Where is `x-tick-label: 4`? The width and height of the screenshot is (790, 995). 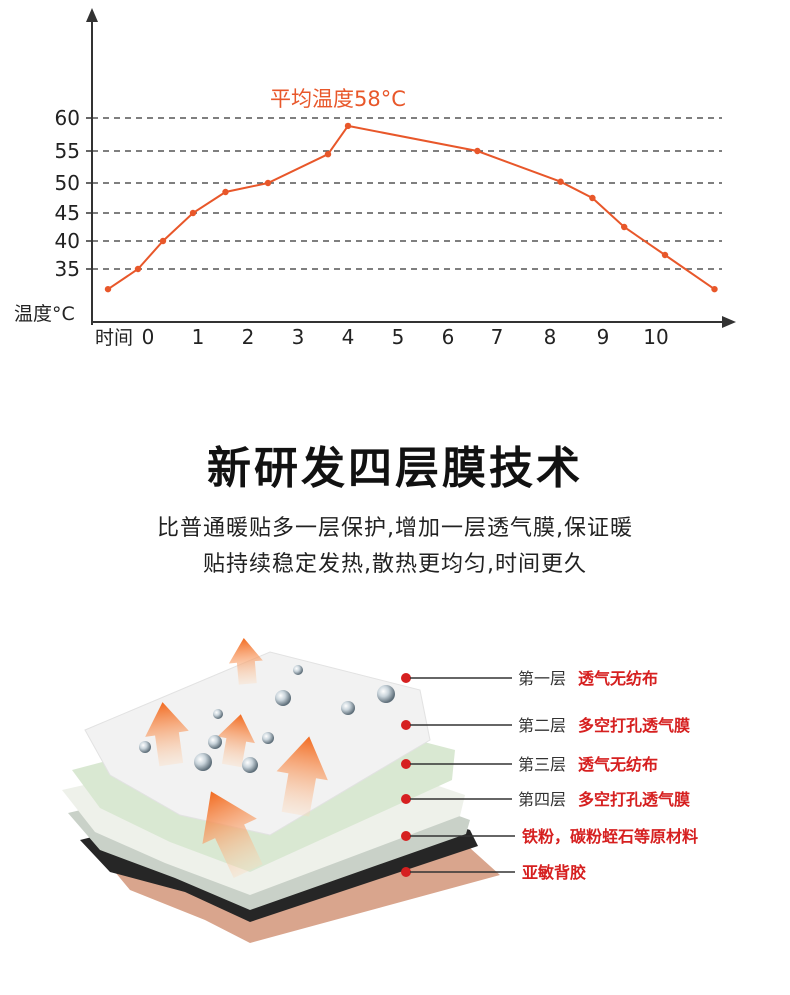
x-tick-label: 4 is located at coordinates (348, 337).